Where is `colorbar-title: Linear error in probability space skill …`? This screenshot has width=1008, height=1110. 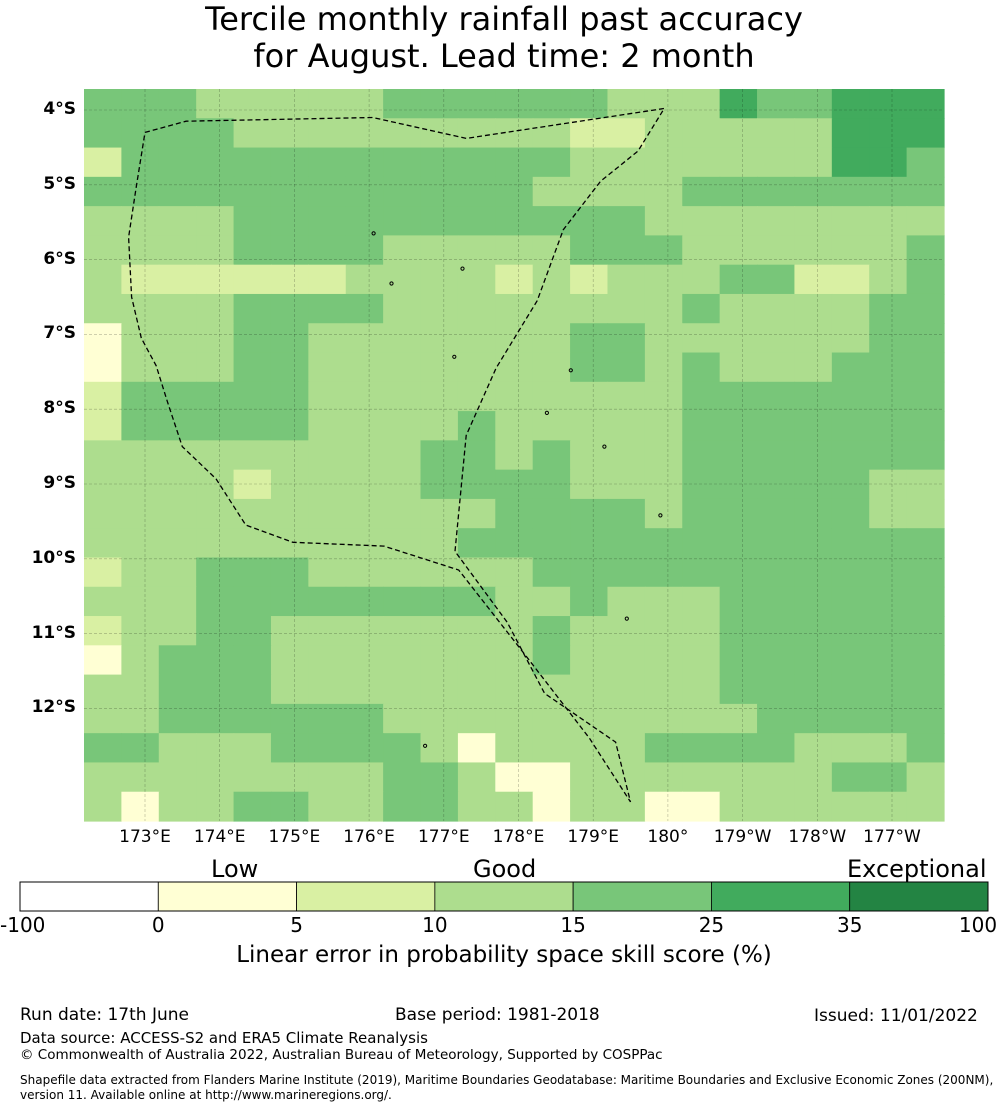 colorbar-title: Linear error in probability space skill … is located at coordinates (504, 955).